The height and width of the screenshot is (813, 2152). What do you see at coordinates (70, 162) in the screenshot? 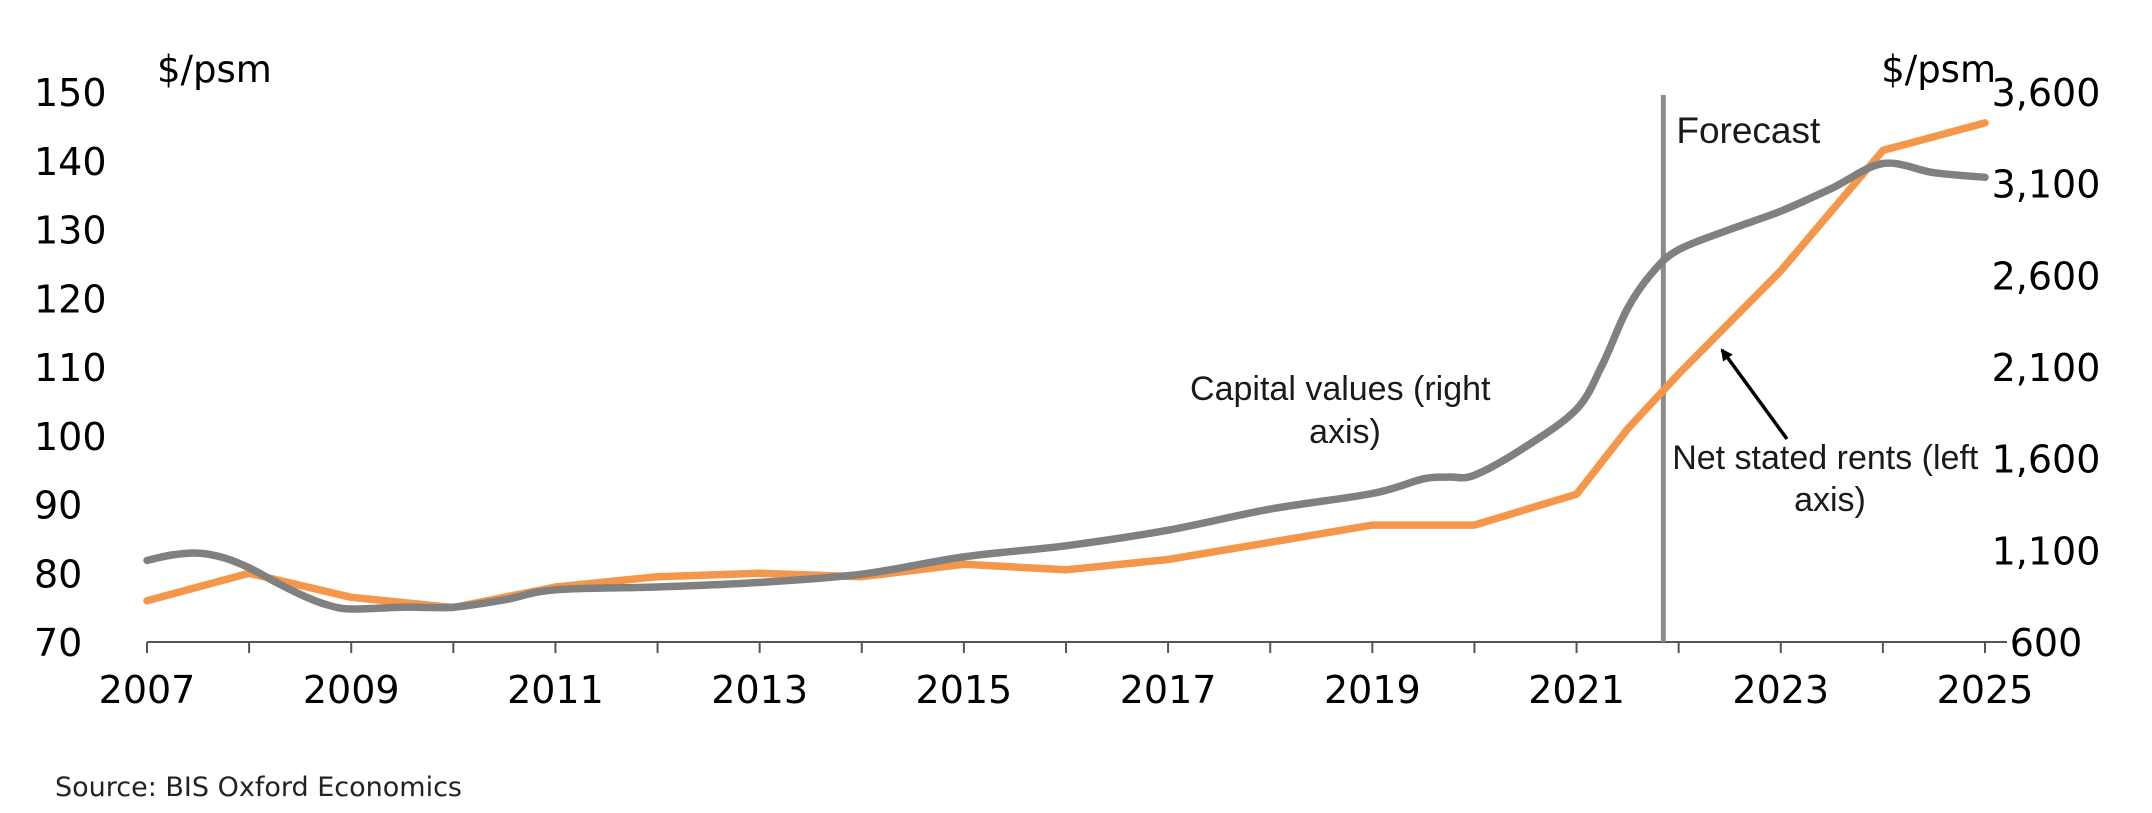
I see `left-axis-tick-label: 140` at bounding box center [70, 162].